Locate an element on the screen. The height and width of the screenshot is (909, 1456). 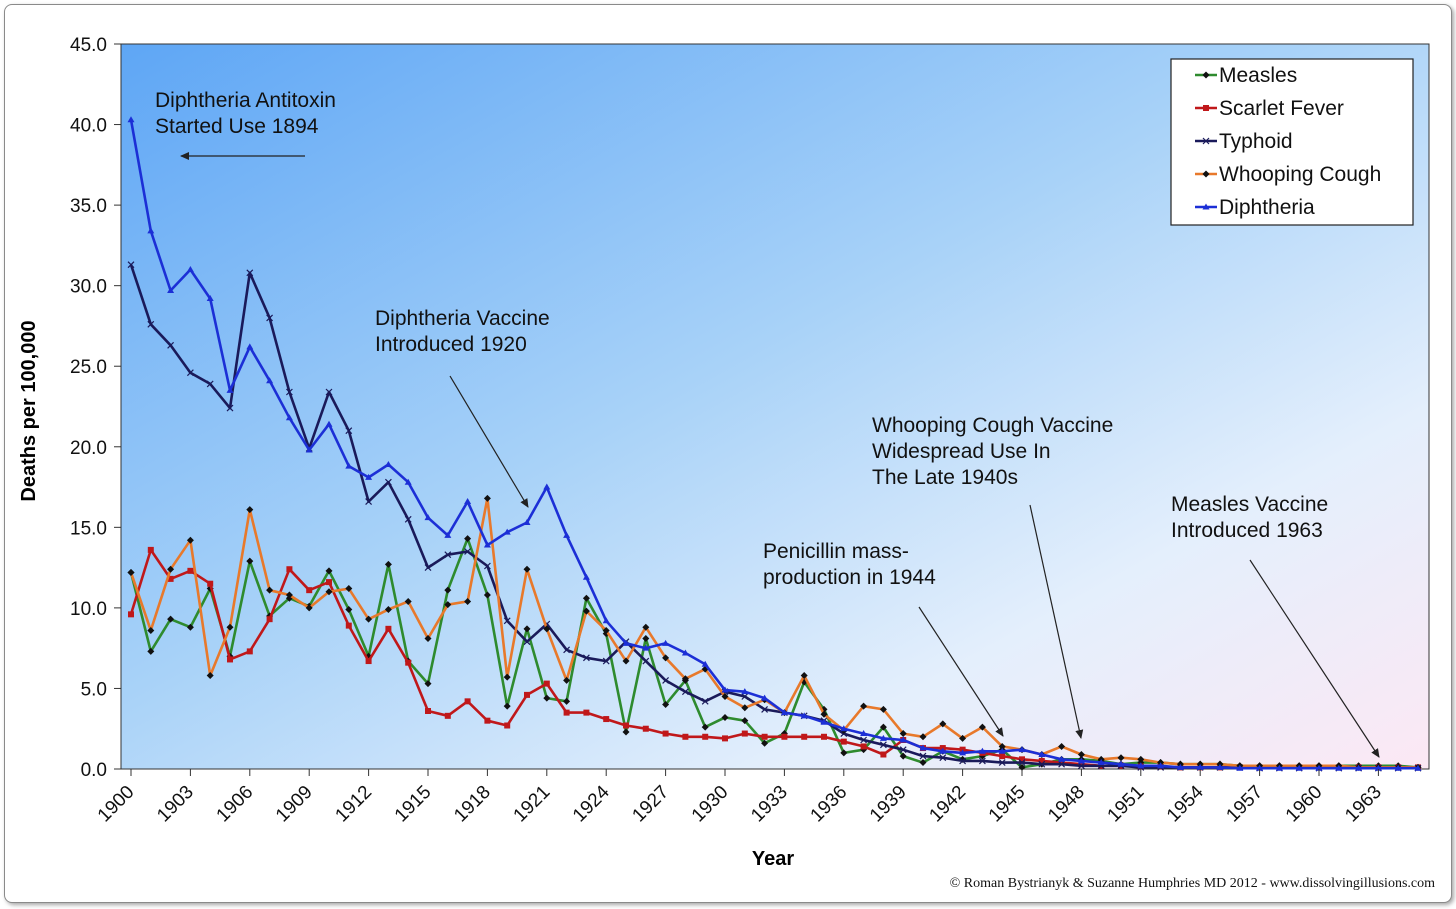
x-tick-label: 1939 is located at coordinates (888, 804).